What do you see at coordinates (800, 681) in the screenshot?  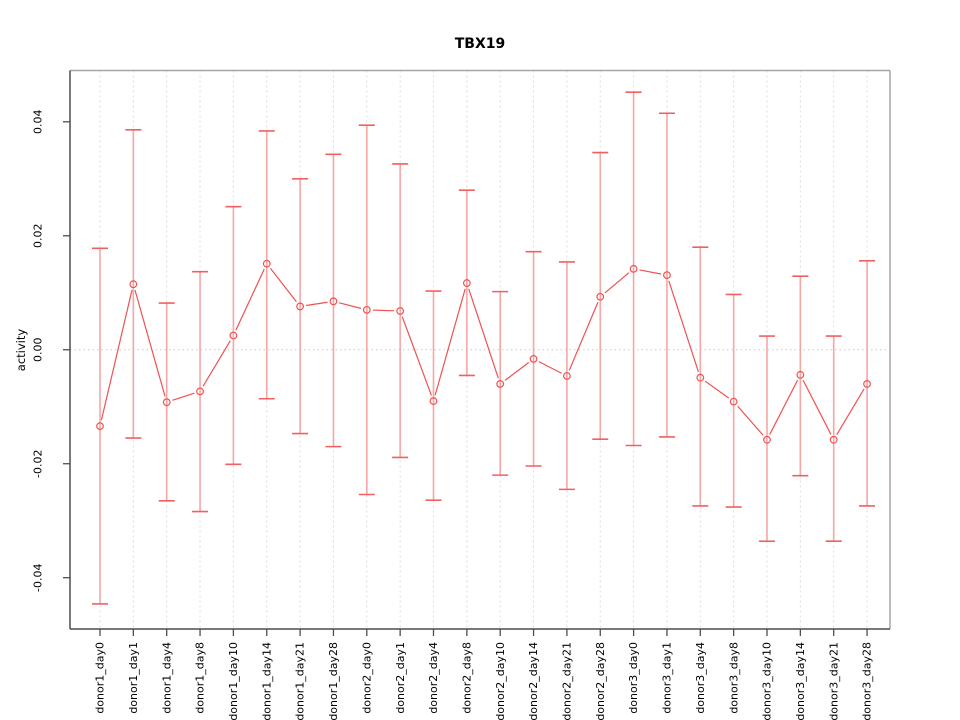 I see `x-tick-label: donor3_day14` at bounding box center [800, 681].